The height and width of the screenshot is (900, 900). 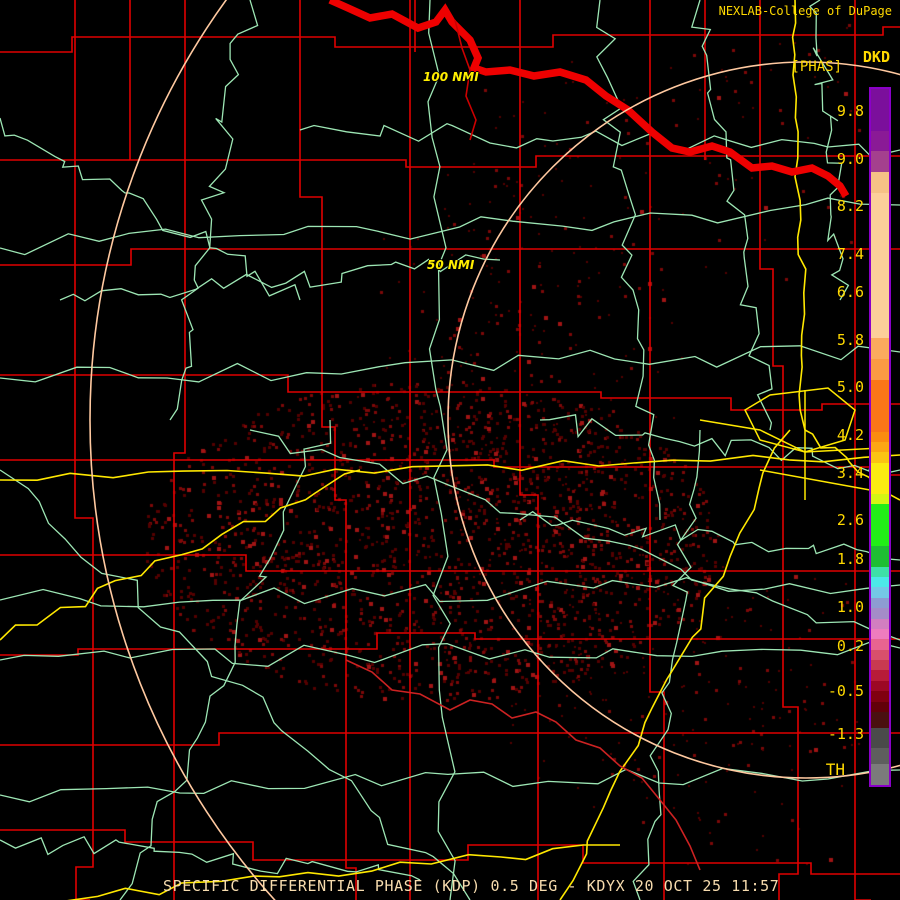 What do you see at coordinates (850, 111) in the screenshot?
I see `color-scale-tick-label: 9.8` at bounding box center [850, 111].